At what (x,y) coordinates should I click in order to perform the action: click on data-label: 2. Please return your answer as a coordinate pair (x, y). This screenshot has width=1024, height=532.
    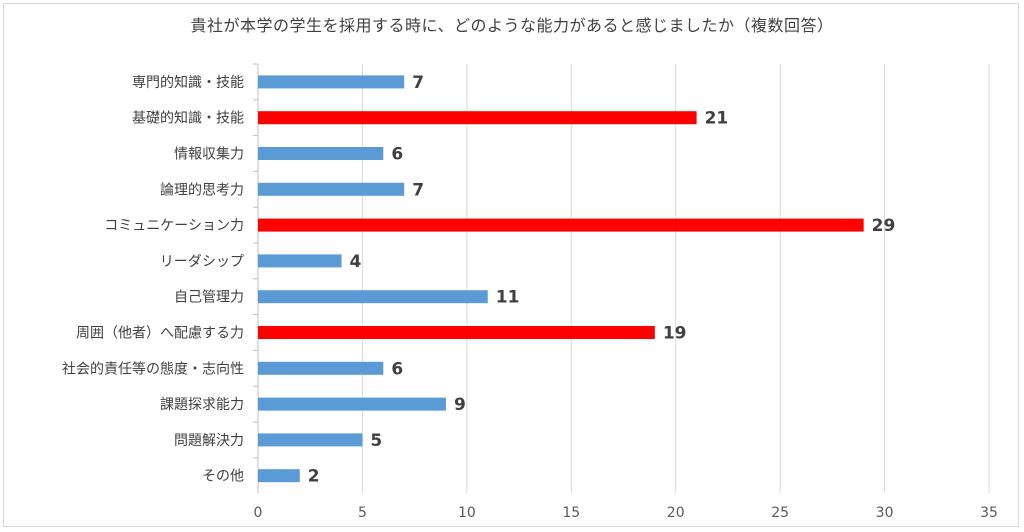
    Looking at the image, I should click on (314, 477).